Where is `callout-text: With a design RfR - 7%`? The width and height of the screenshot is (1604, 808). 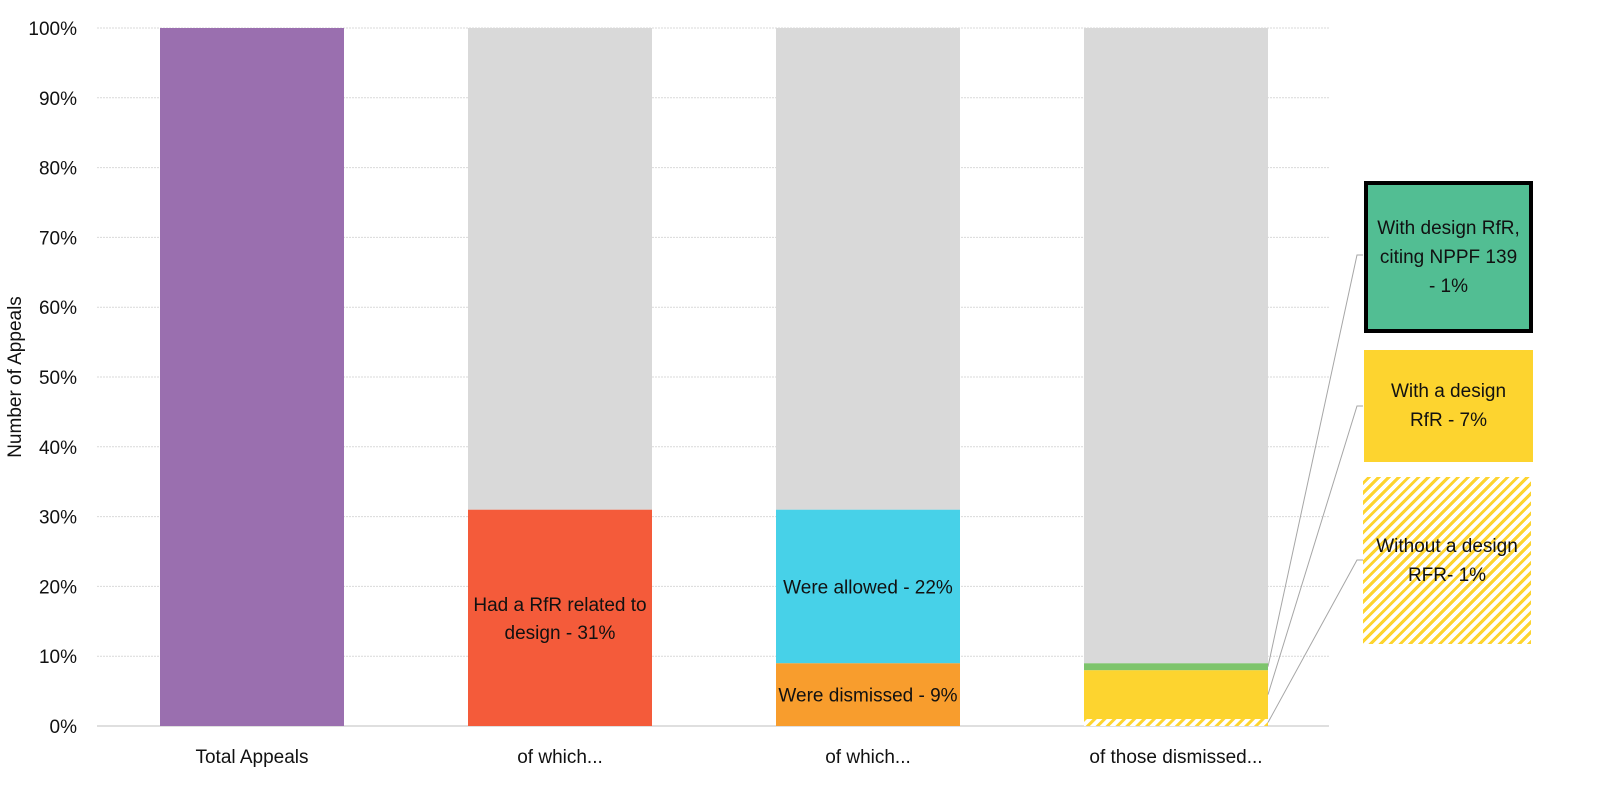 callout-text: With a design RfR - 7% is located at coordinates (1448, 406).